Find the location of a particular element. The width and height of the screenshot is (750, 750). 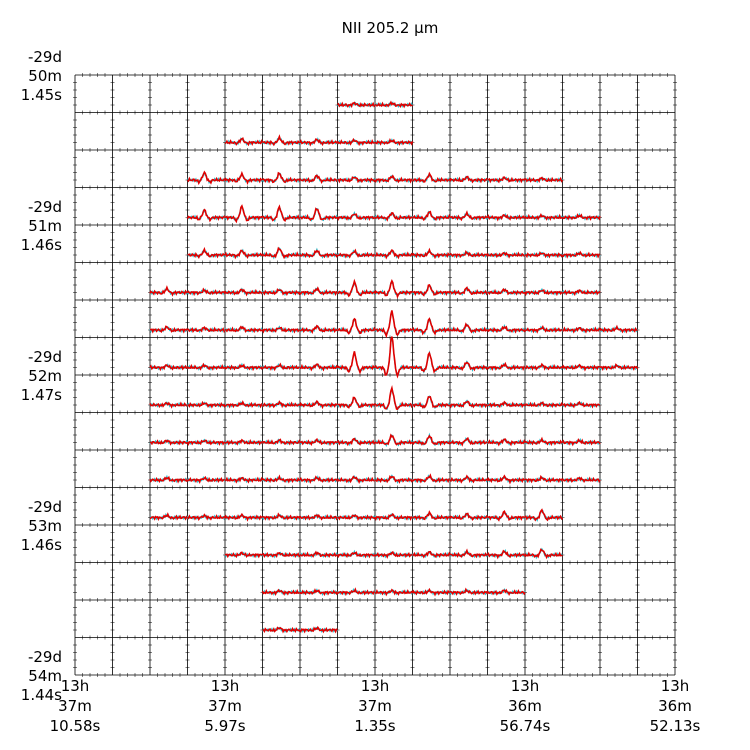

x-tick-label: 1.35s is located at coordinates (374, 726).